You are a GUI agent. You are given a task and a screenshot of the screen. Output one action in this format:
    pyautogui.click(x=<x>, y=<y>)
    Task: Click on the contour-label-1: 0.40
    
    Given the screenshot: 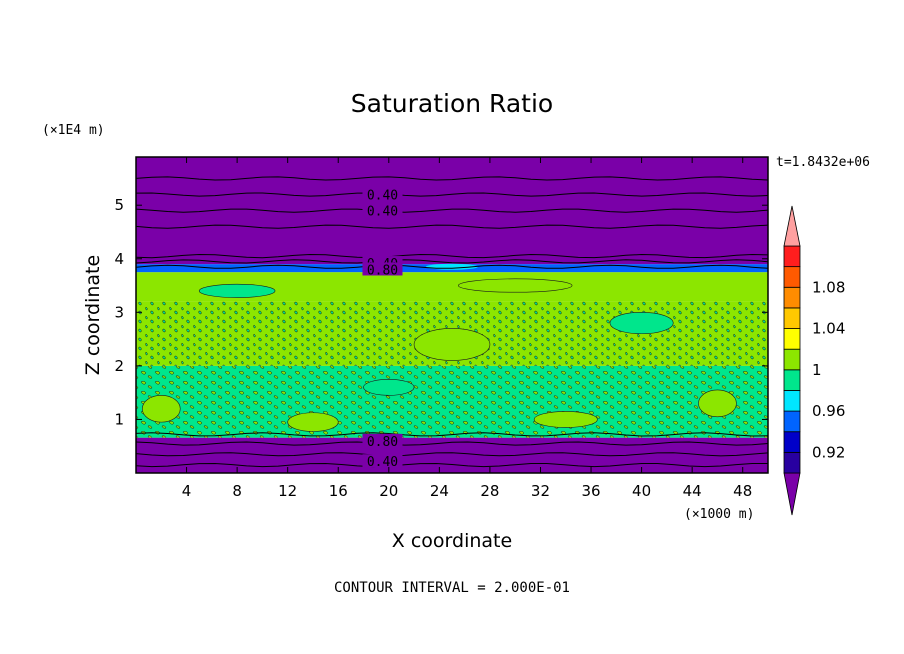 What is the action you would take?
    pyautogui.click(x=382, y=212)
    